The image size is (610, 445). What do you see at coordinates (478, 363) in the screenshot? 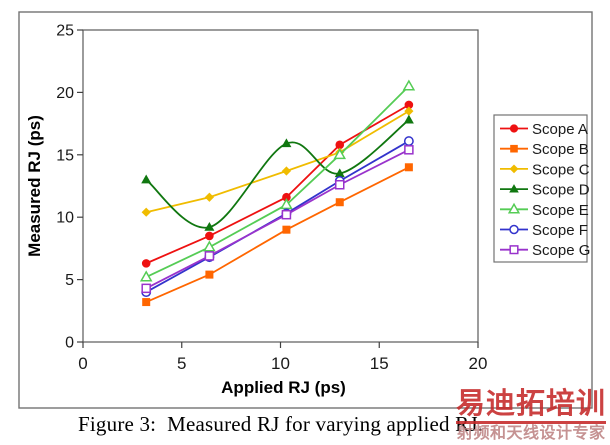
I see `x-tick-label: 20` at bounding box center [478, 363].